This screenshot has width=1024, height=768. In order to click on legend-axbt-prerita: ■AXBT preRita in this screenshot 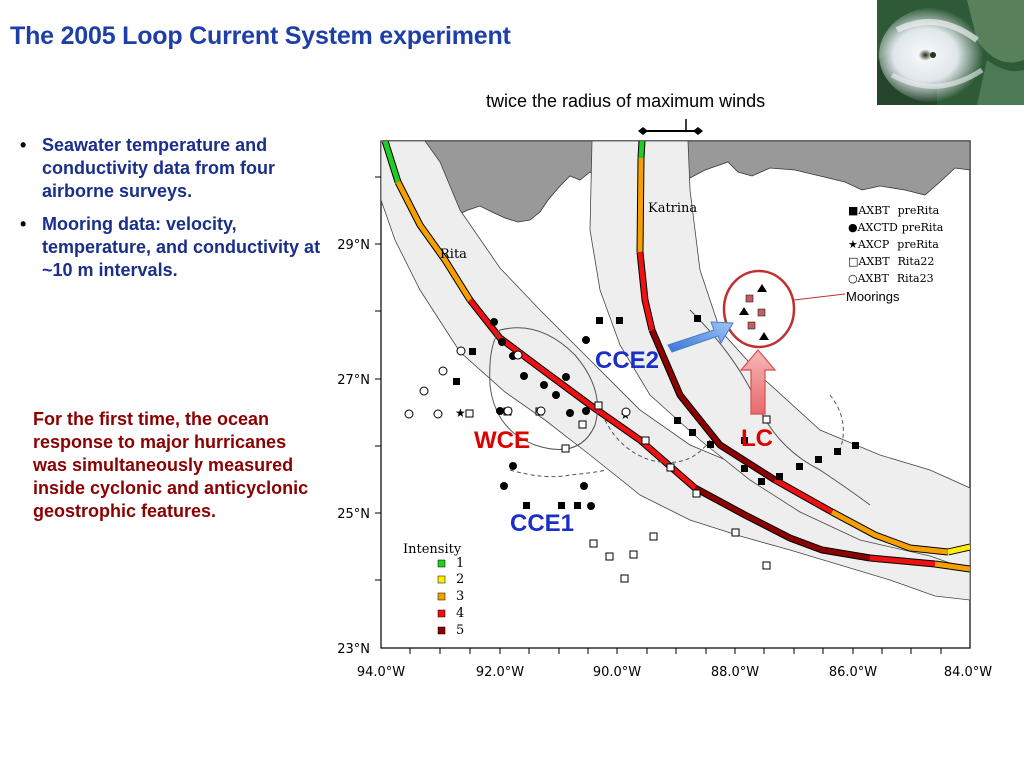, I will do `click(894, 210)`.